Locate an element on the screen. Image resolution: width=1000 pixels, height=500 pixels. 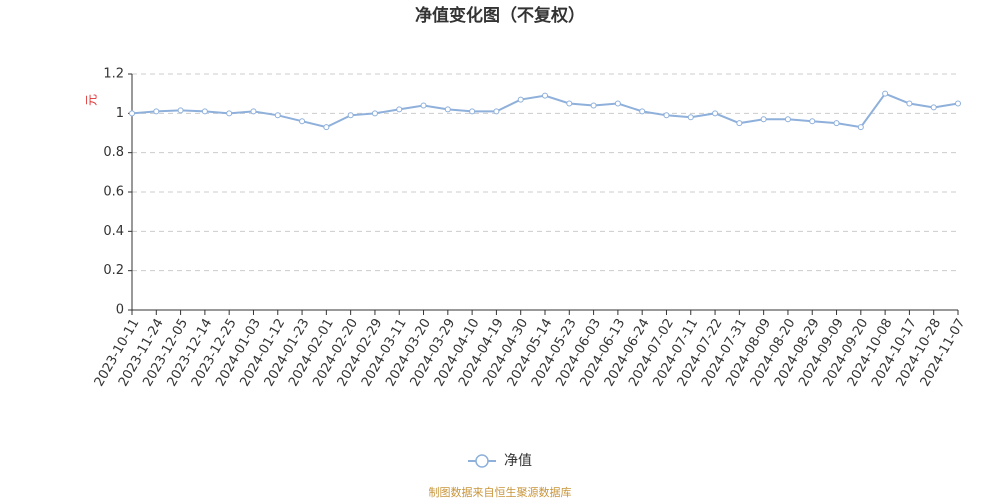
source: 制图数据来自恒生聚源数据库 is located at coordinates (500, 492).